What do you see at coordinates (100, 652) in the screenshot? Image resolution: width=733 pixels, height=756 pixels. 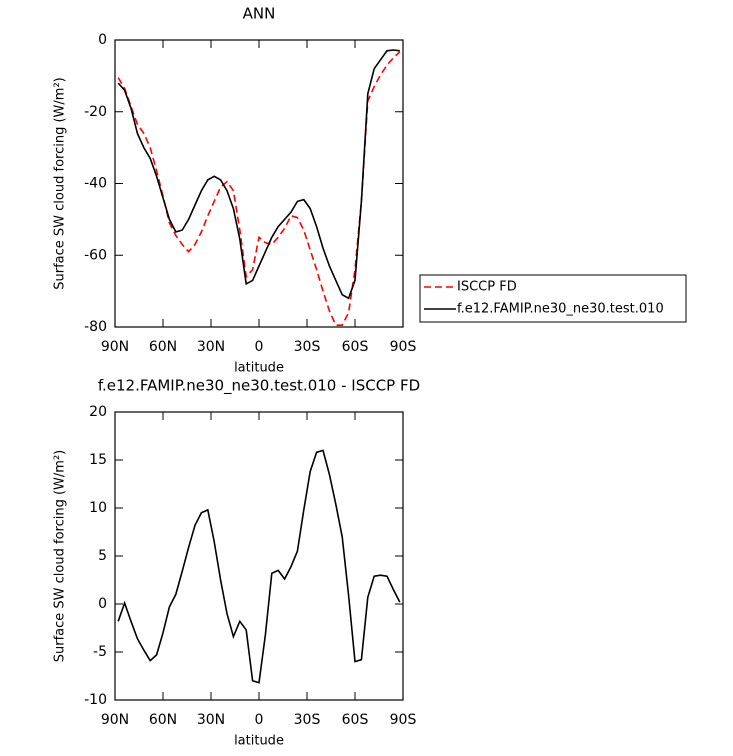 I see `y-tick-label: -5` at bounding box center [100, 652].